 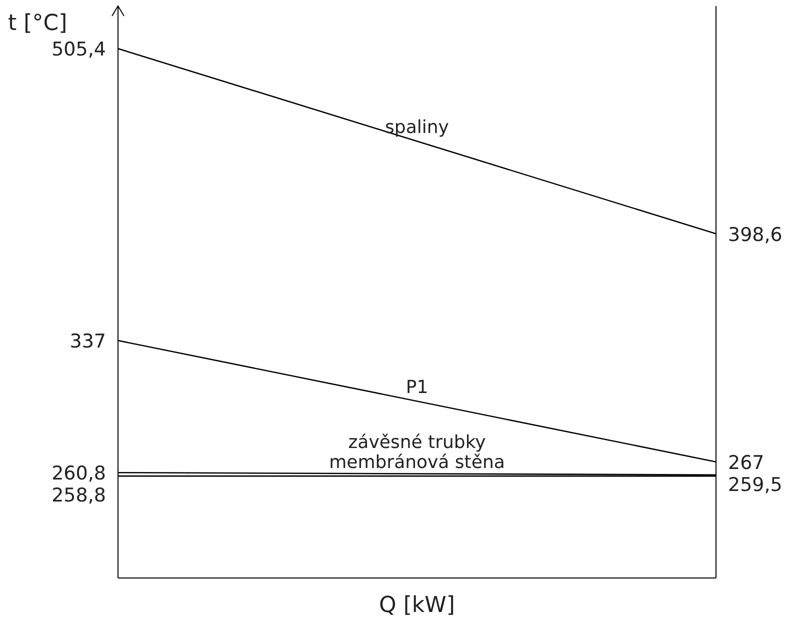 I want to click on series-label: závěsné trubky, so click(x=417, y=443).